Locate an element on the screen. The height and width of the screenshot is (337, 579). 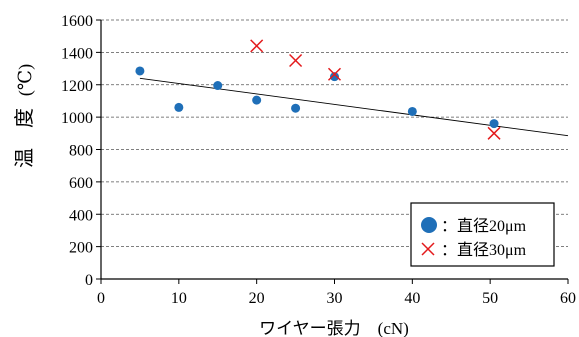
y-axis-label-unit: (℃) is located at coordinates (25, 80).